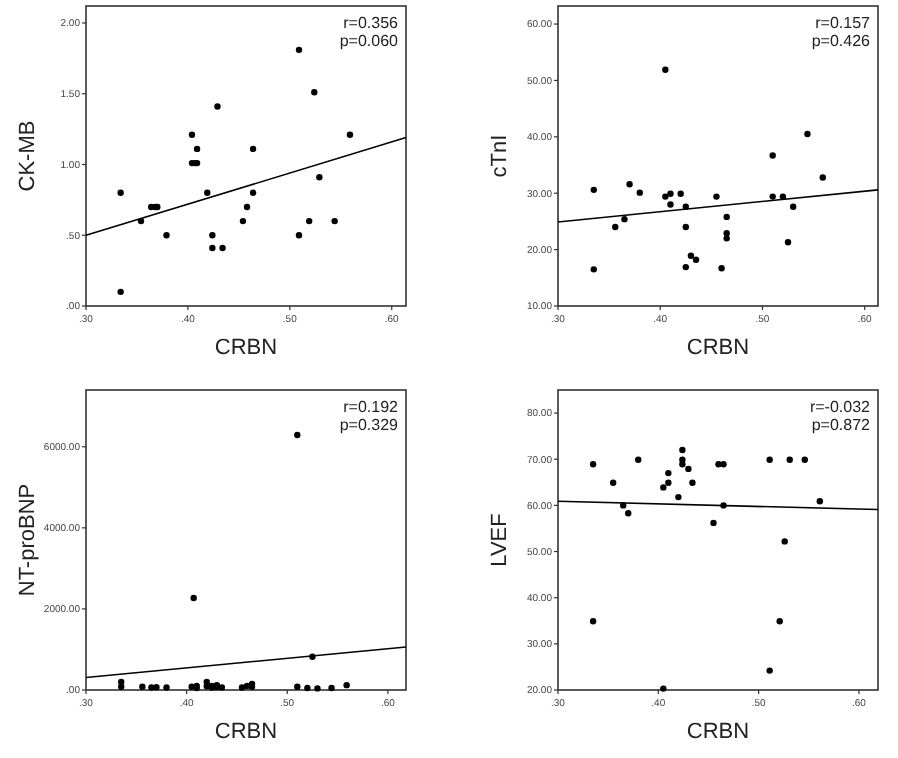 Image resolution: width=898 pixels, height=758 pixels. I want to click on y-axis-title: cTnI, so click(500, 156).